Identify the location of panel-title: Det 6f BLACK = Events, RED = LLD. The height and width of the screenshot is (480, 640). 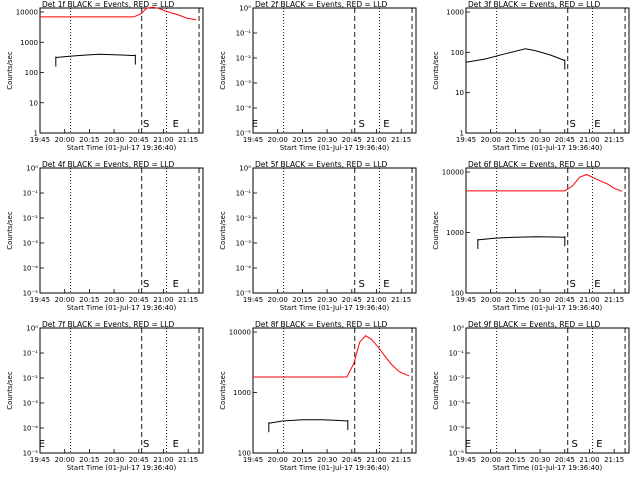
(534, 164).